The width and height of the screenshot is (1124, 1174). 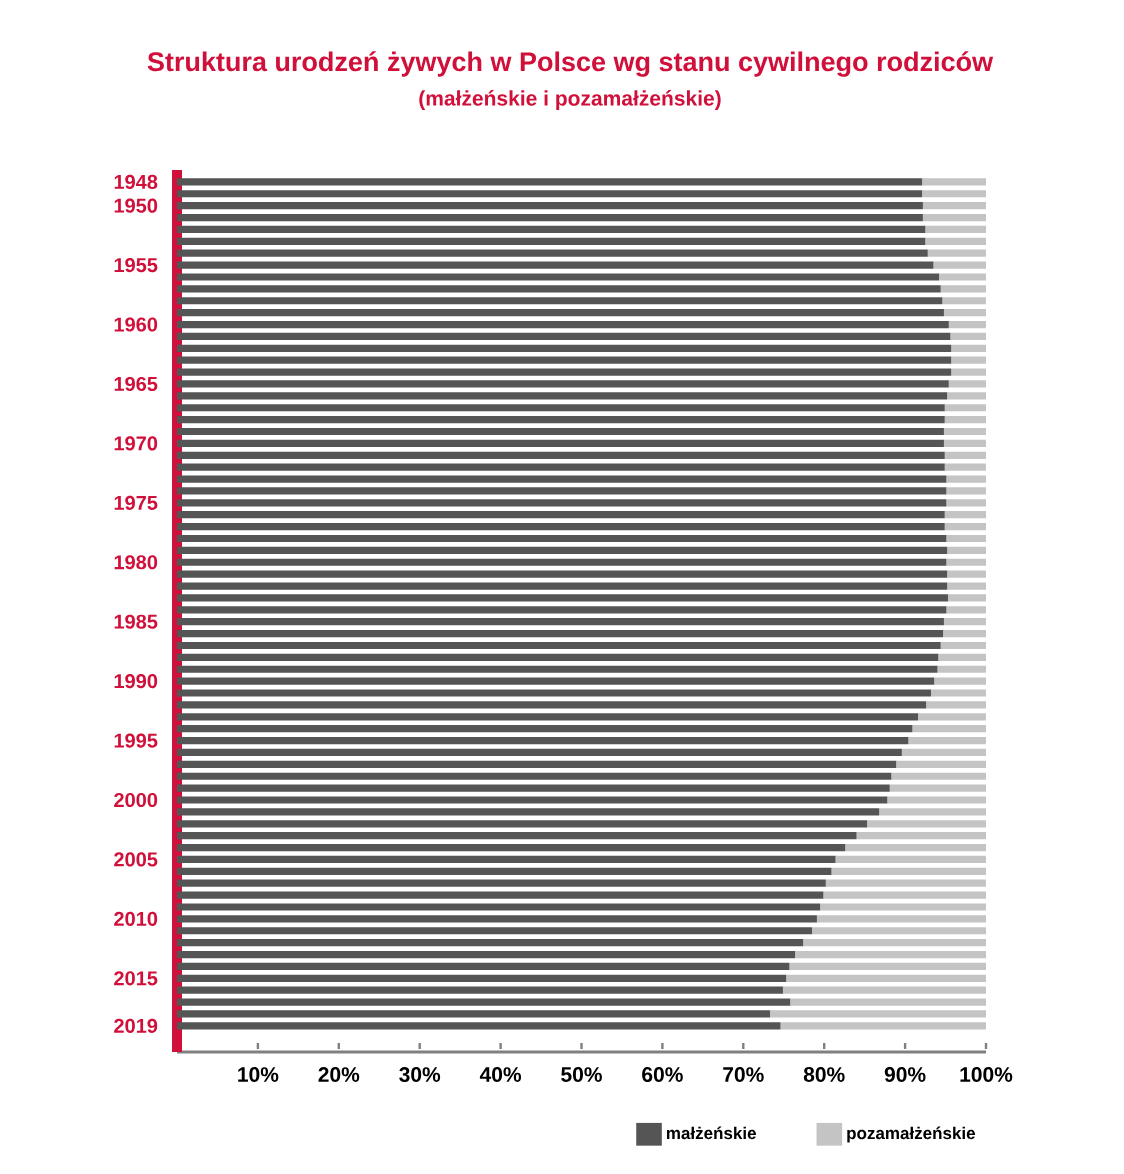 I want to click on x-tick-label: 30%, so click(x=420, y=1074).